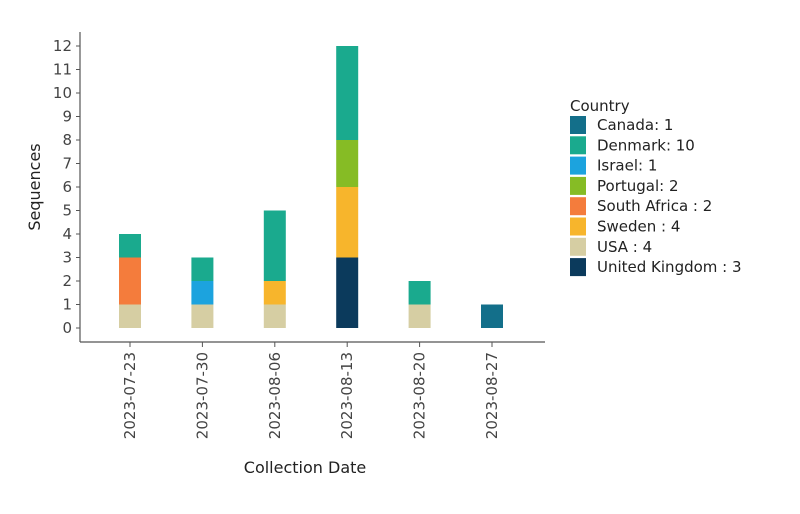 This screenshot has height=514, width=800. What do you see at coordinates (492, 316) in the screenshot?
I see `bar-segment-canada` at bounding box center [492, 316].